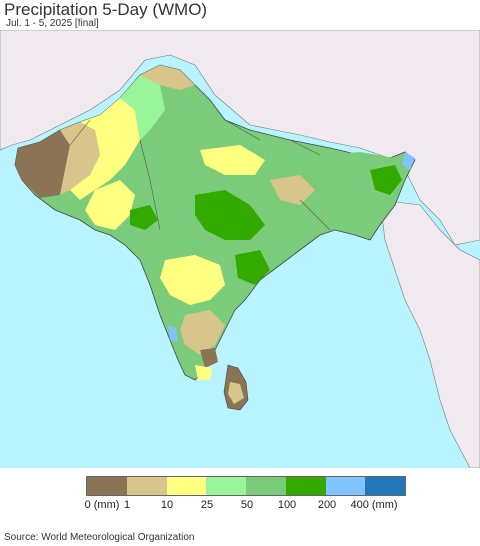 The width and height of the screenshot is (480, 546). I want to click on legend-tick-label: 1, so click(127, 505).